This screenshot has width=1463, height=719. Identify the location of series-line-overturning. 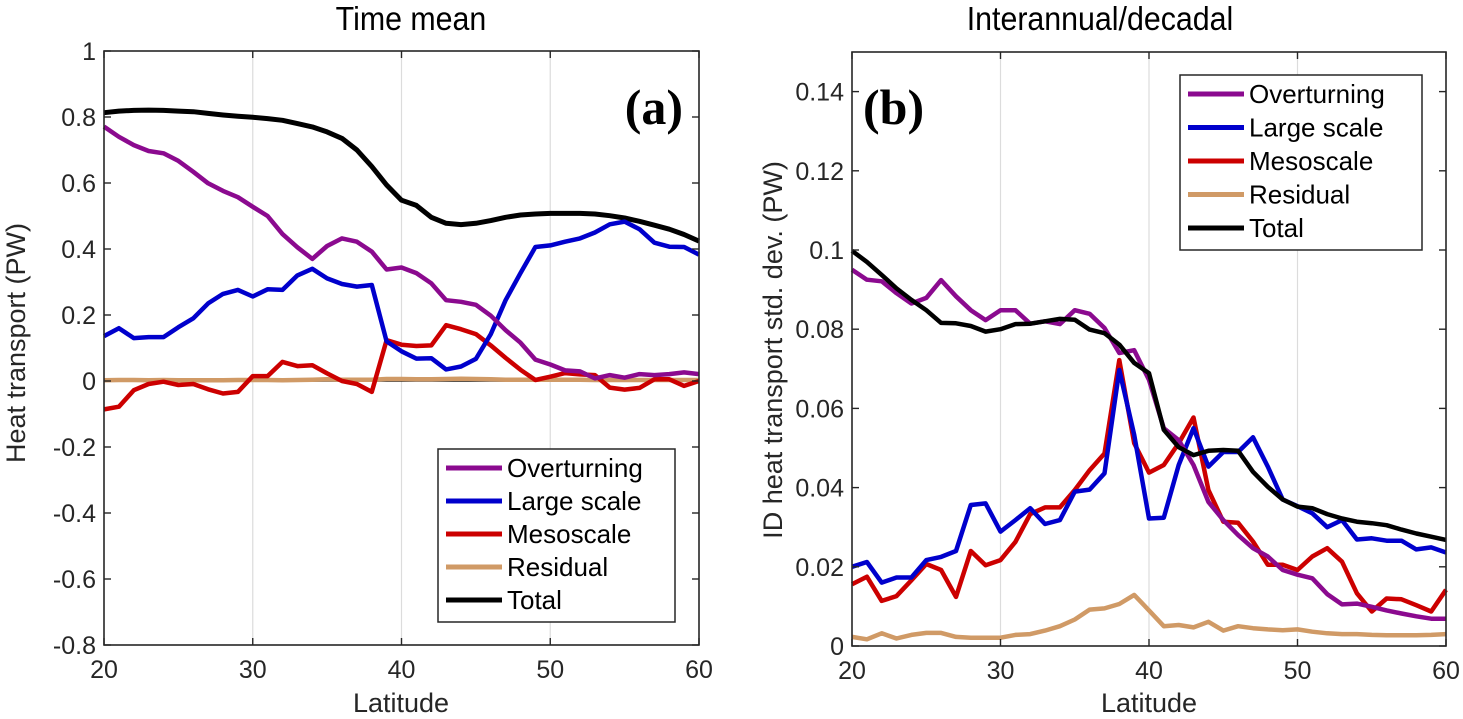
(401, 252).